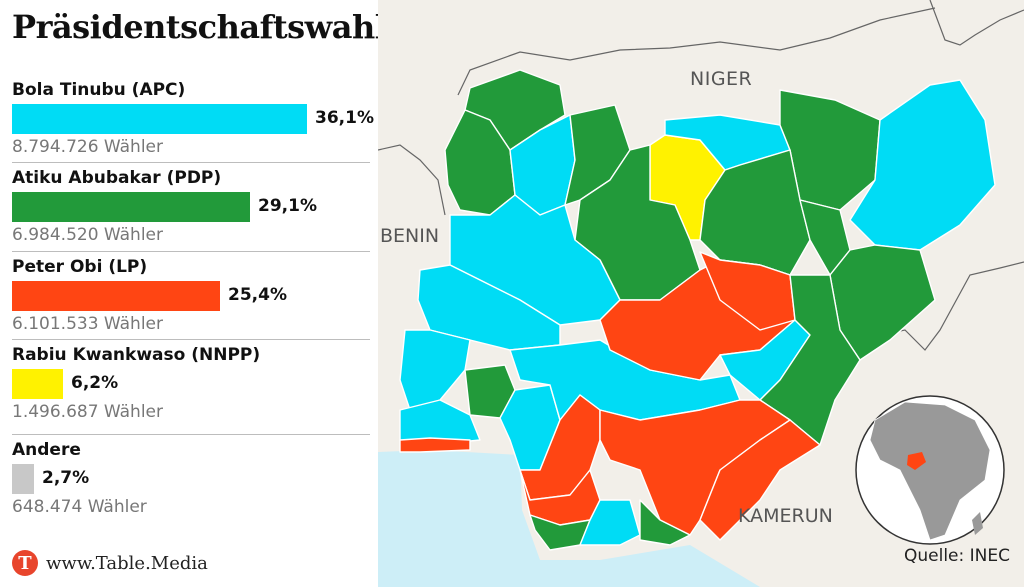 This screenshot has height=587, width=1024. What do you see at coordinates (25, 563) in the screenshot?
I see `table-media-logo: T` at bounding box center [25, 563].